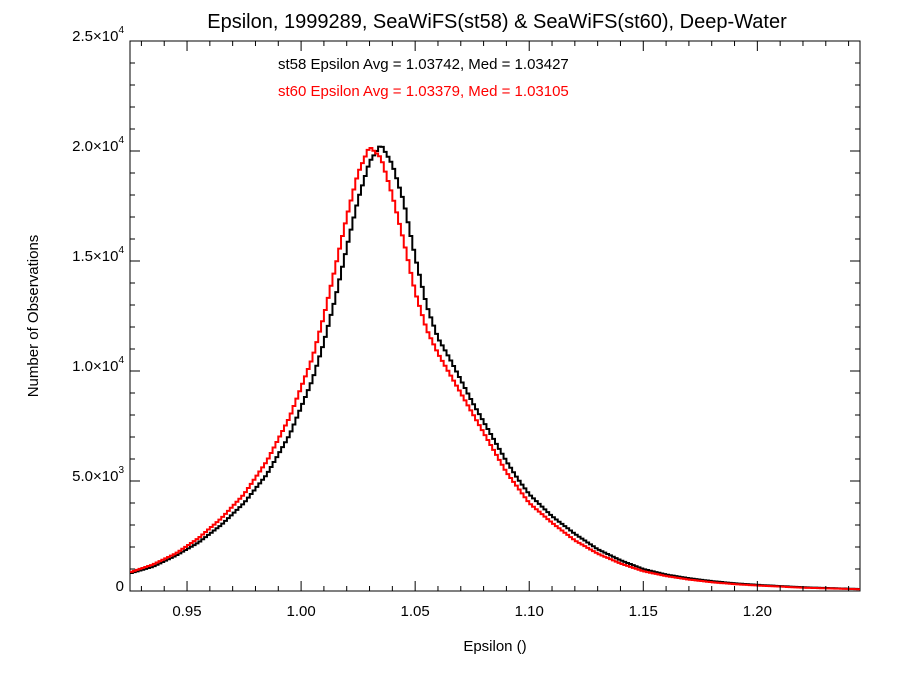 The image size is (900, 675). Describe the element at coordinates (494, 646) in the screenshot. I see `x-axis-label: Epsilon ()` at that location.